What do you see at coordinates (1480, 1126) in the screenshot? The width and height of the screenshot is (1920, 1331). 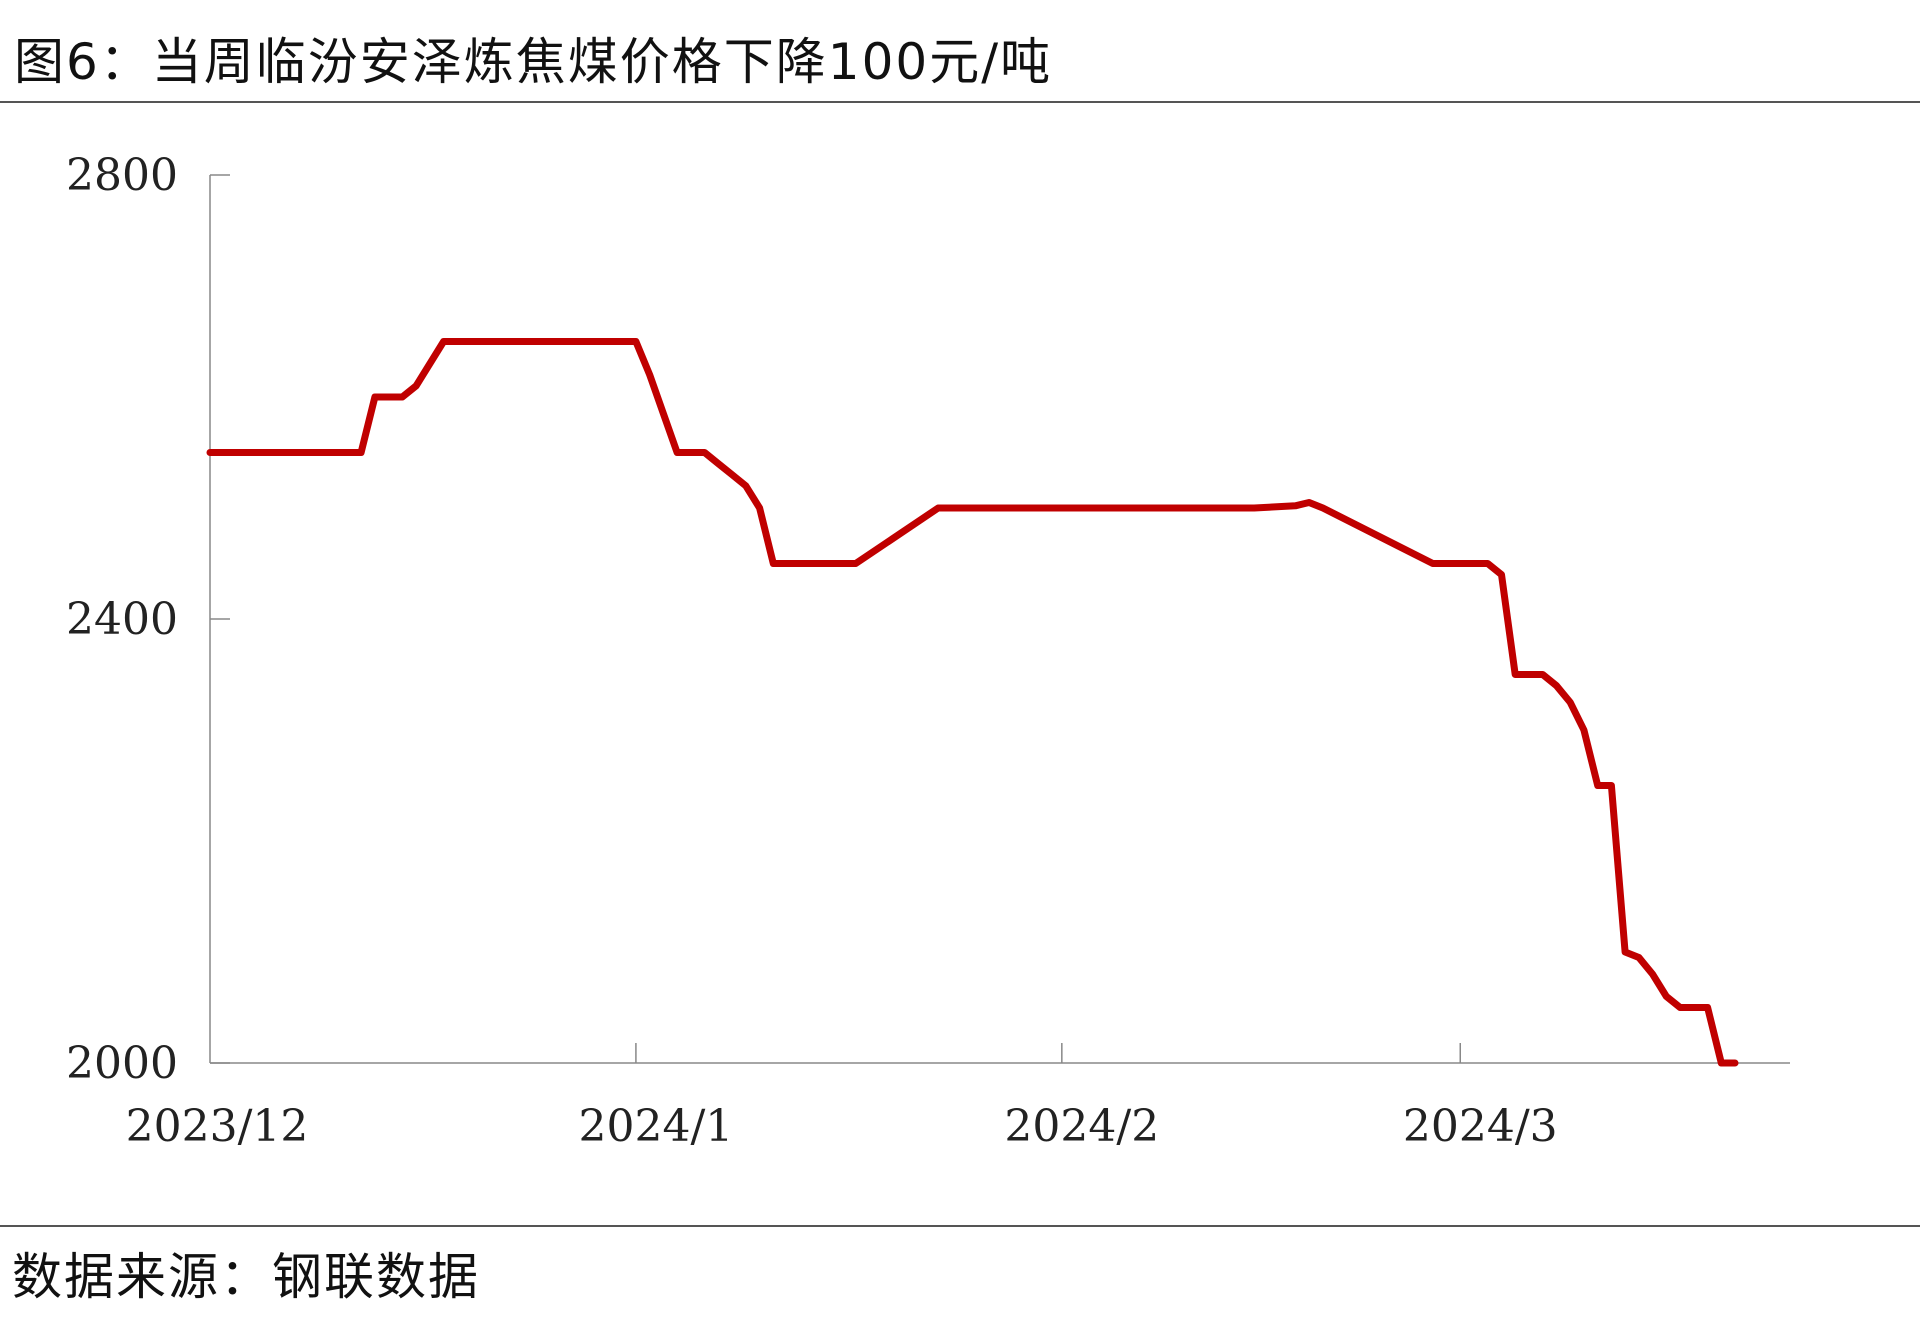 I see `x-tick-label: 2024/3` at bounding box center [1480, 1126].